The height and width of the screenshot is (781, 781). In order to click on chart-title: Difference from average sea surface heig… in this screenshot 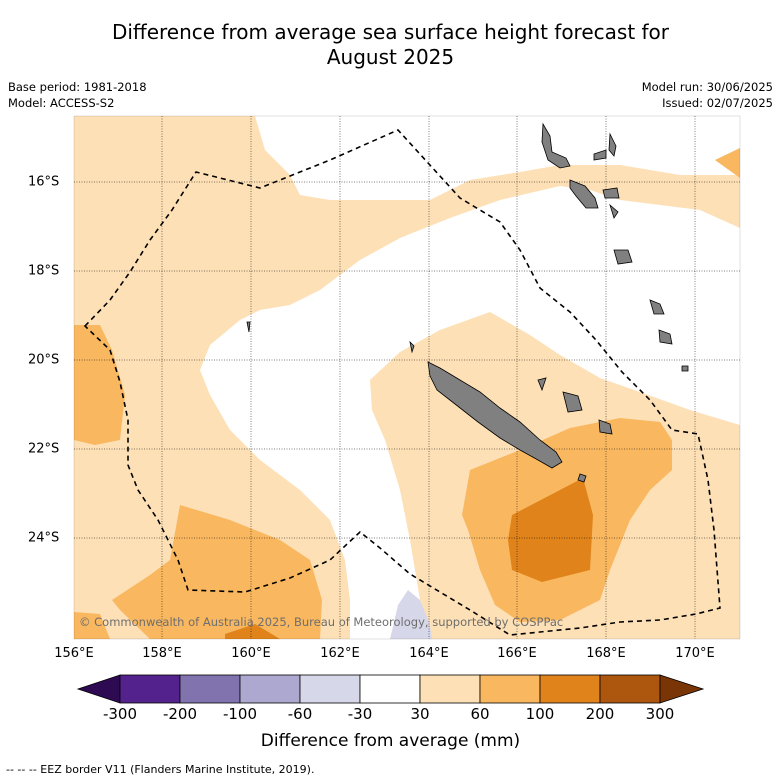, I will do `click(390, 45)`.